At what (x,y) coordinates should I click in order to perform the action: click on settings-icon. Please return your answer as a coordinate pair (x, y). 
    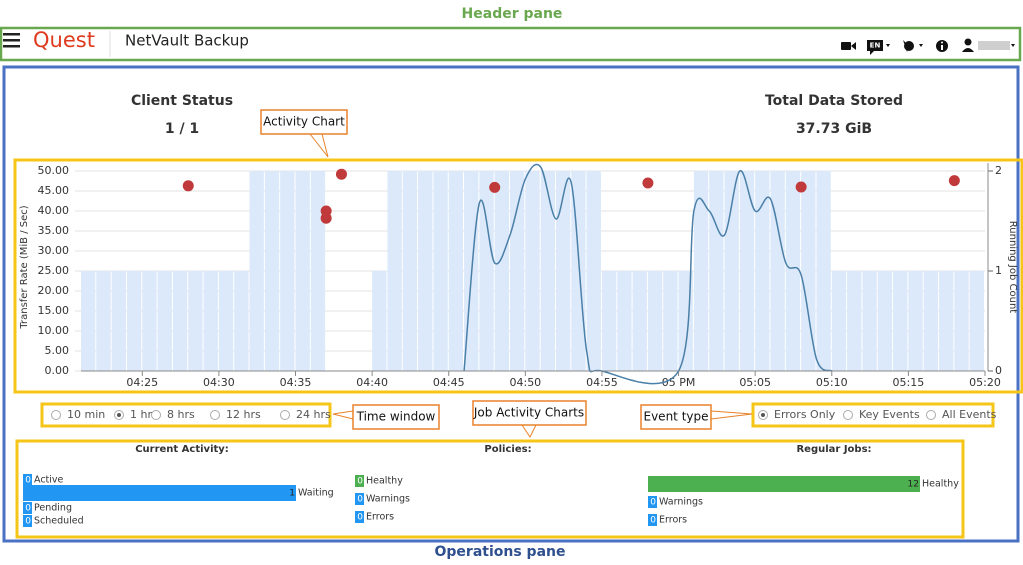
    Looking at the image, I should click on (913, 46).